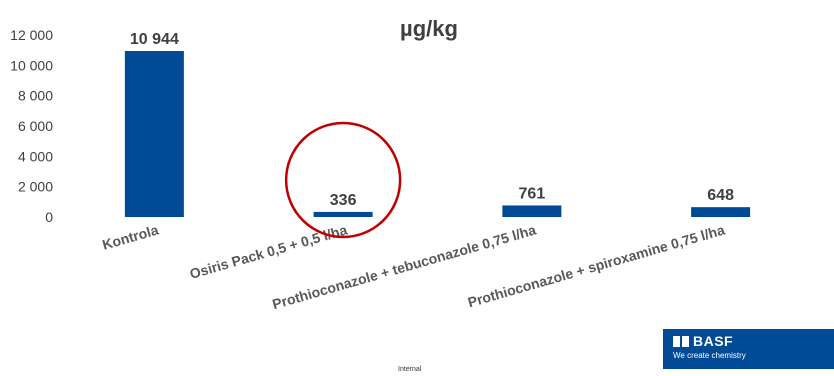 Image resolution: width=834 pixels, height=376 pixels. Describe the element at coordinates (709, 355) in the screenshot. I see `logo-tagline: We create chemistry` at that location.